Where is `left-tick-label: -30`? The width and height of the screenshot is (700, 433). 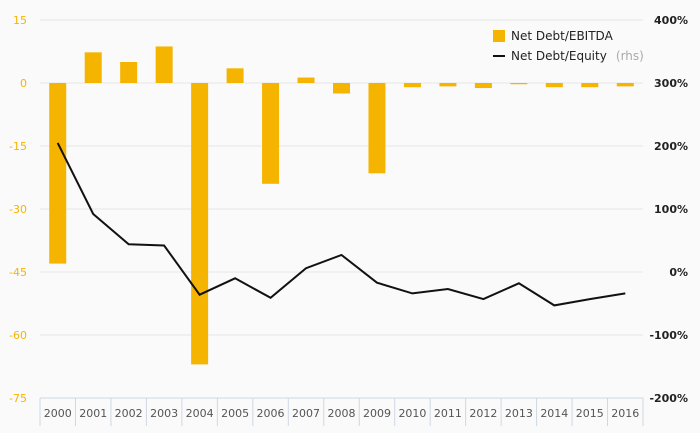
left-tick-label: -30 is located at coordinates (18, 209).